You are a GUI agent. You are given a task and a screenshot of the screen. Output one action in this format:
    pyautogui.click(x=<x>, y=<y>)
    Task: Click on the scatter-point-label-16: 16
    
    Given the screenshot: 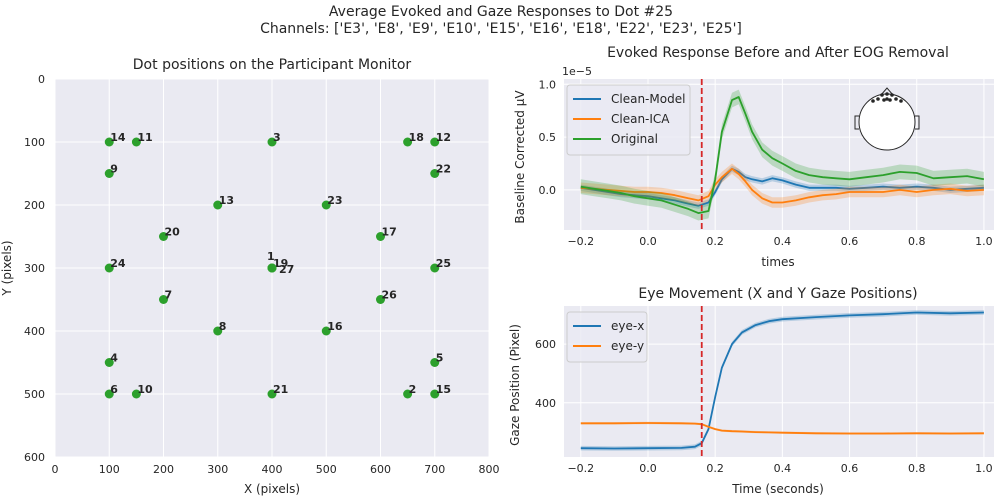 What is the action you would take?
    pyautogui.click(x=335, y=326)
    